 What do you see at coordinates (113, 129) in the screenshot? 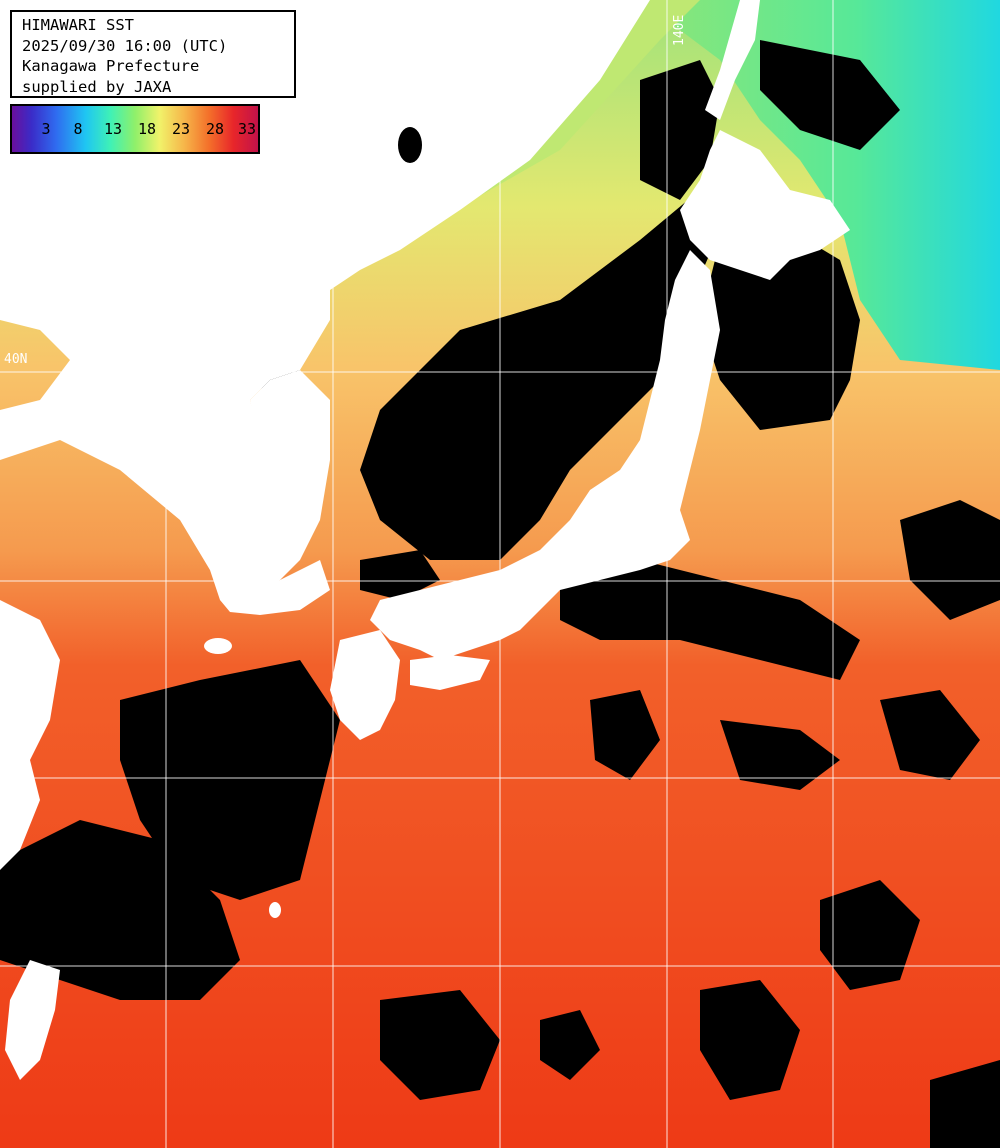
I see `legend-tick: 13` at bounding box center [113, 129].